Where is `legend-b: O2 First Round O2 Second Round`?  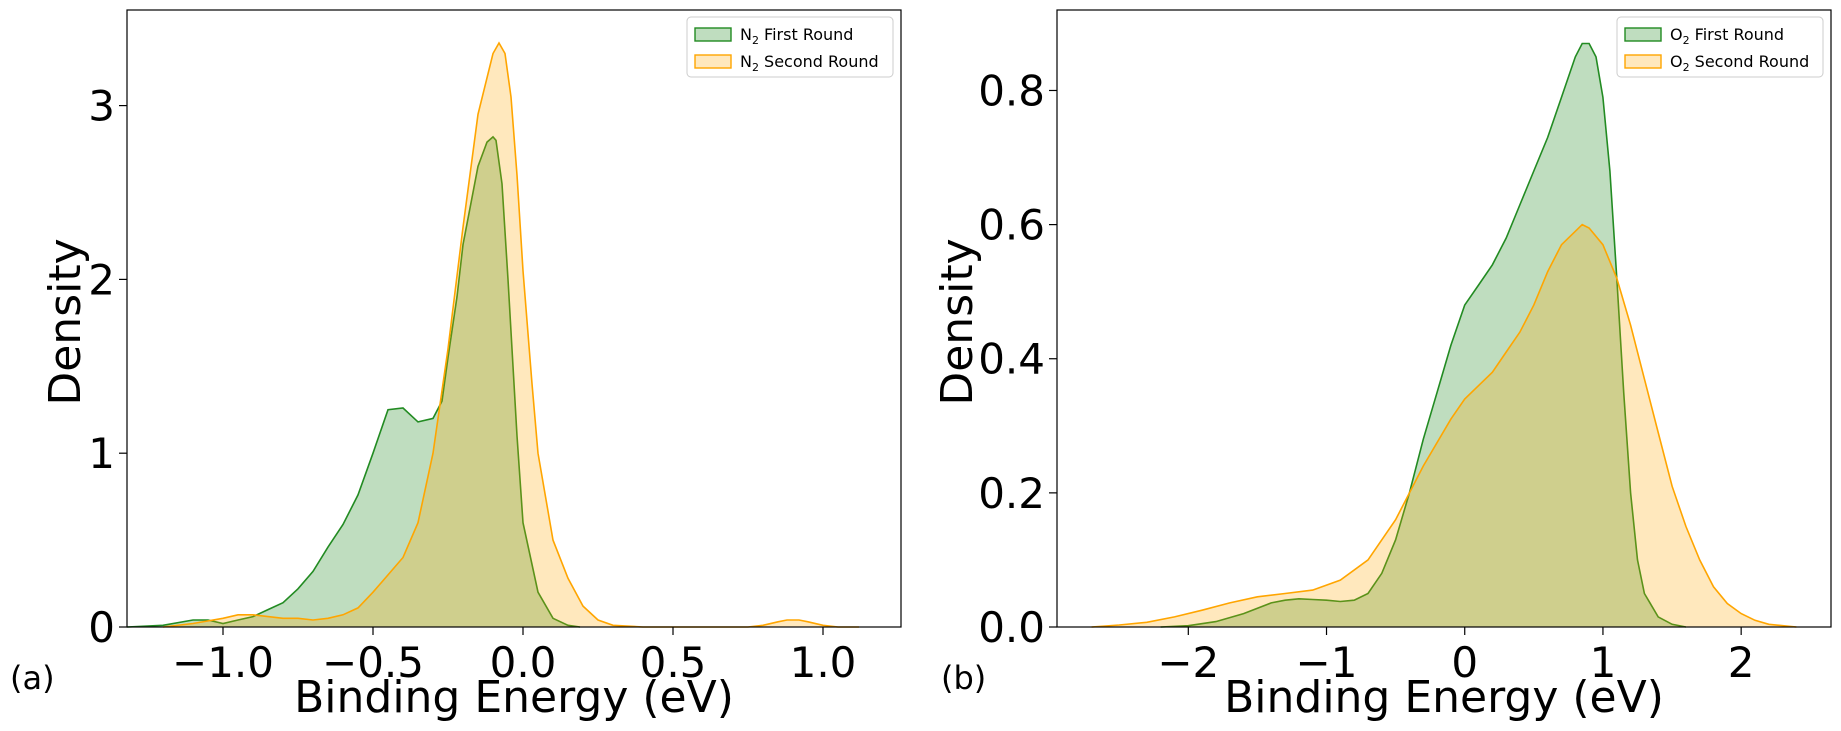
legend-b: O2 First Round O2 Second Round is located at coordinates (1720, 47).